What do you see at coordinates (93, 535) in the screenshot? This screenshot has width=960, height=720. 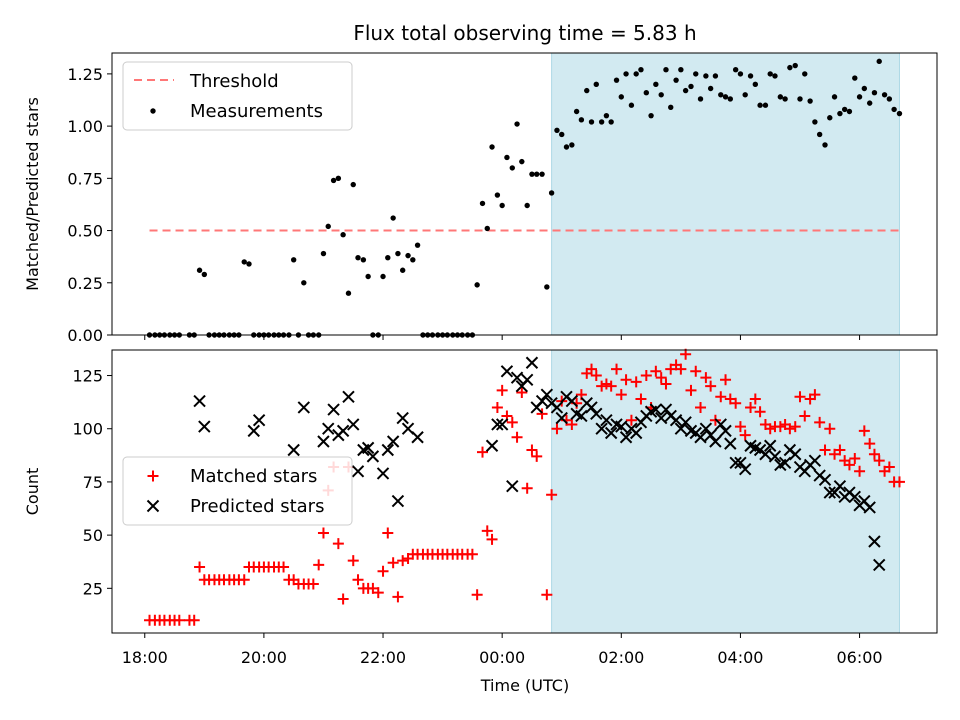 I see `count-y-tick-label: 50` at bounding box center [93, 535].